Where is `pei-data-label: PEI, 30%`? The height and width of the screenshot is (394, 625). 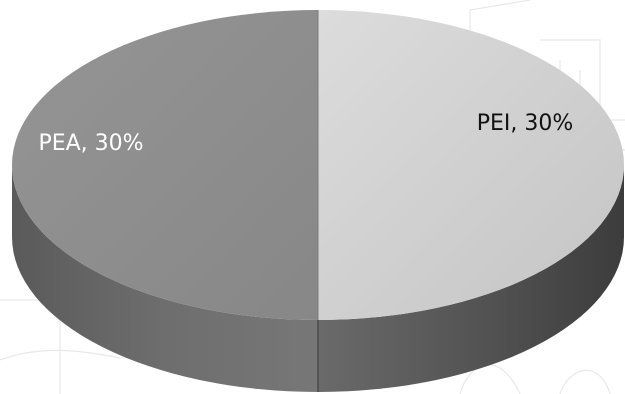 pei-data-label: PEI, 30% is located at coordinates (525, 123).